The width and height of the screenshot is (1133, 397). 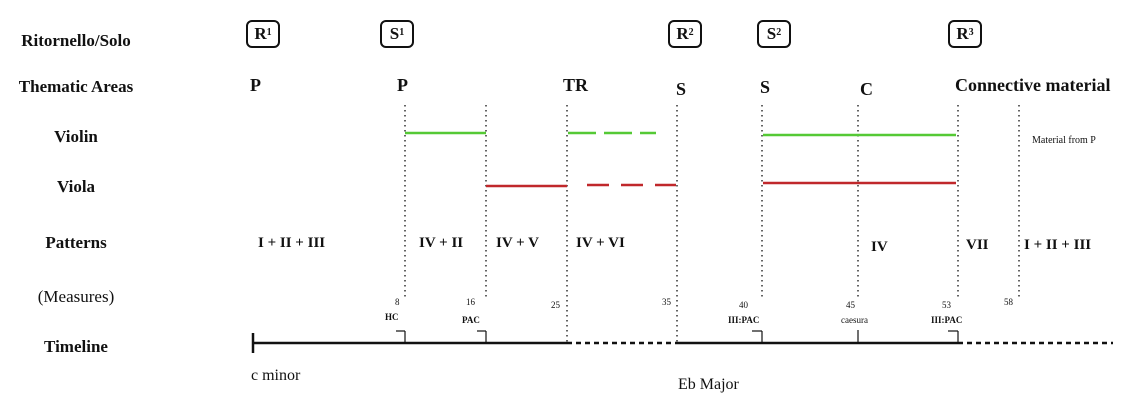 What do you see at coordinates (76, 40) in the screenshot?
I see `row-label-ritornello-solo: Ritornello/Solo` at bounding box center [76, 40].